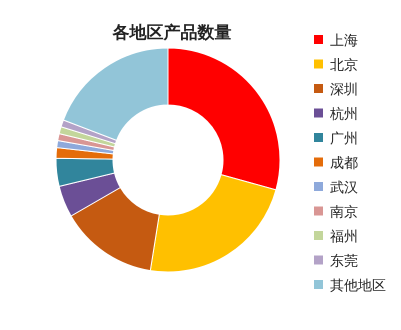 The height and width of the screenshot is (330, 401). What do you see at coordinates (344, 40) in the screenshot?
I see `legend-label: 上海` at bounding box center [344, 40].